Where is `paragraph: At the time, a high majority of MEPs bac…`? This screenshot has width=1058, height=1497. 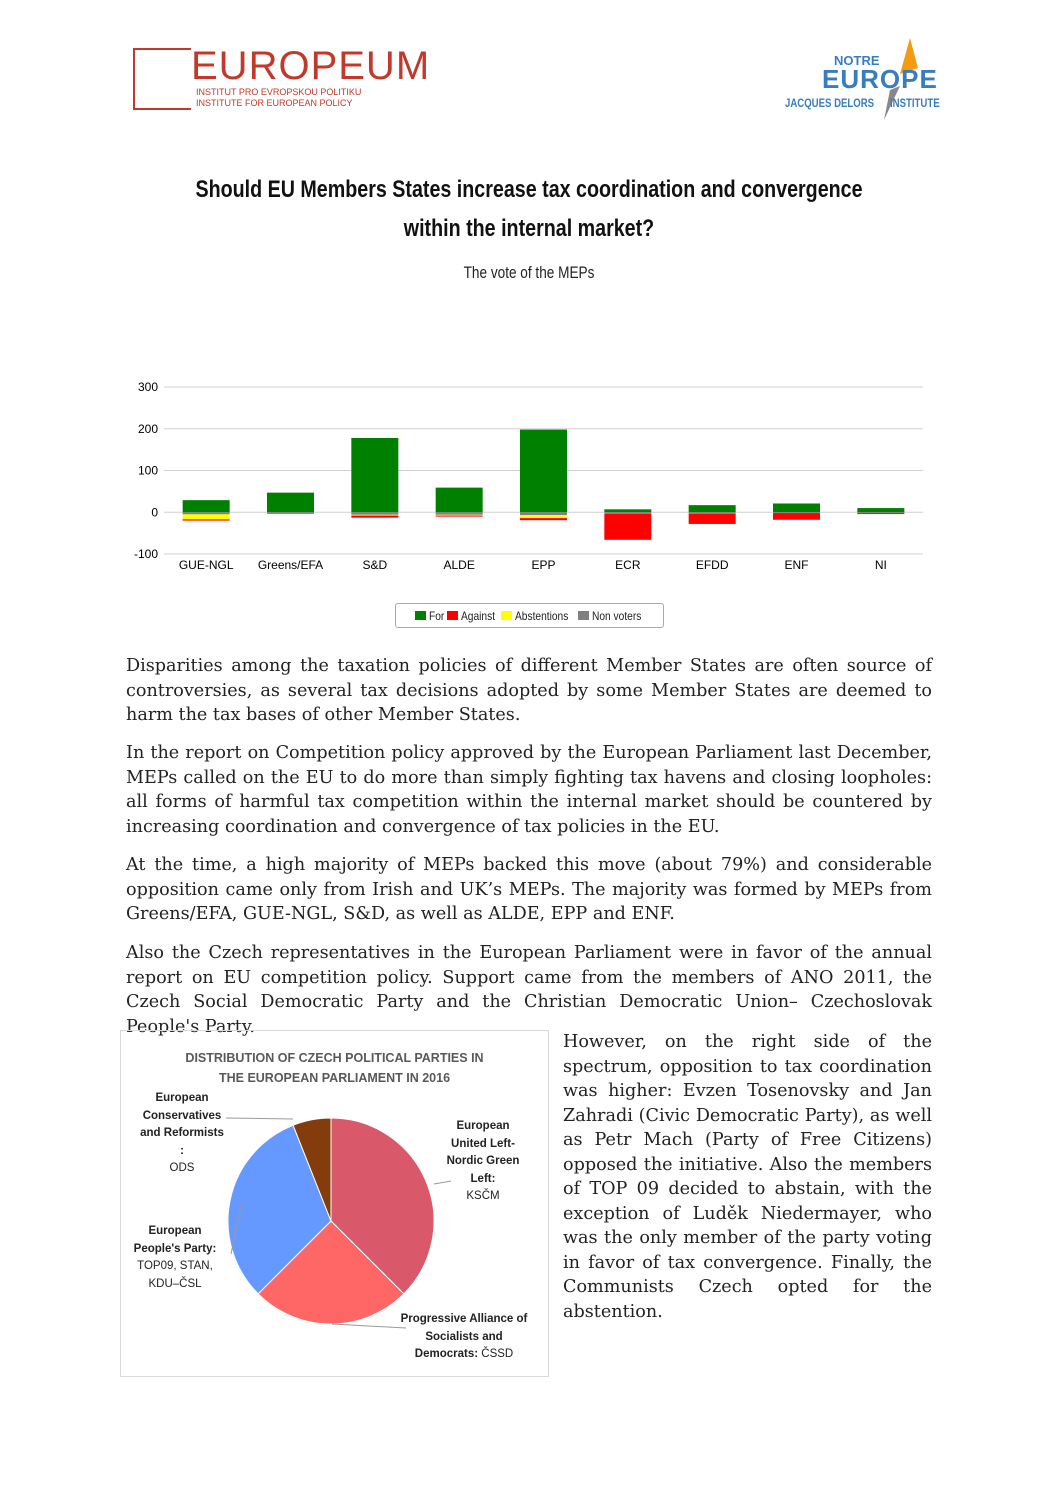 paragraph: At the time, a high majority of MEPs bac… is located at coordinates (529, 889).